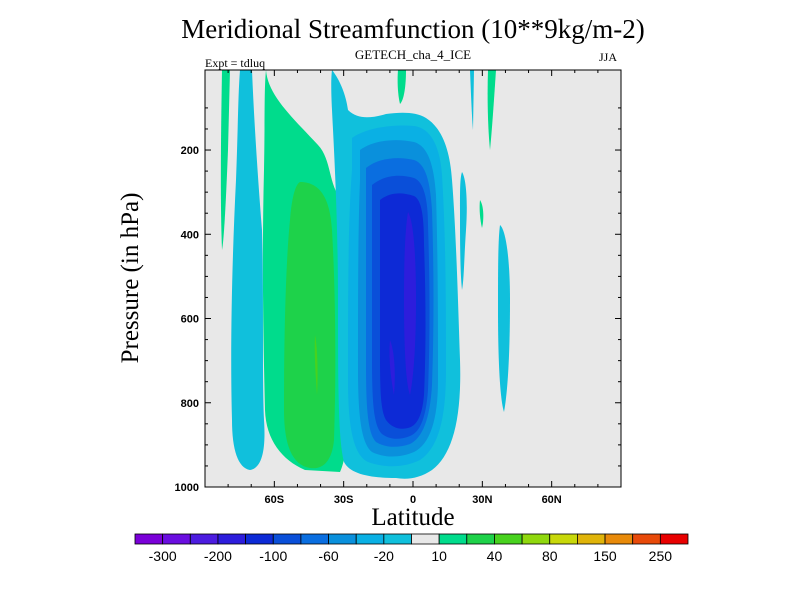 The height and width of the screenshot is (600, 800). Describe the element at coordinates (190, 151) in the screenshot. I see `y-tick-label: 200` at that location.